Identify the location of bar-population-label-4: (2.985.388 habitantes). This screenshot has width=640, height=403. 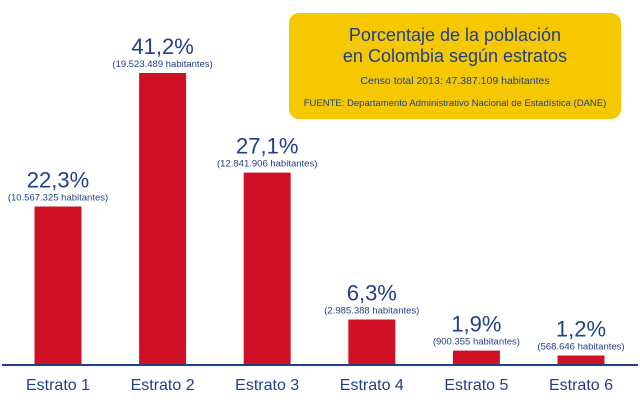
(371, 311).